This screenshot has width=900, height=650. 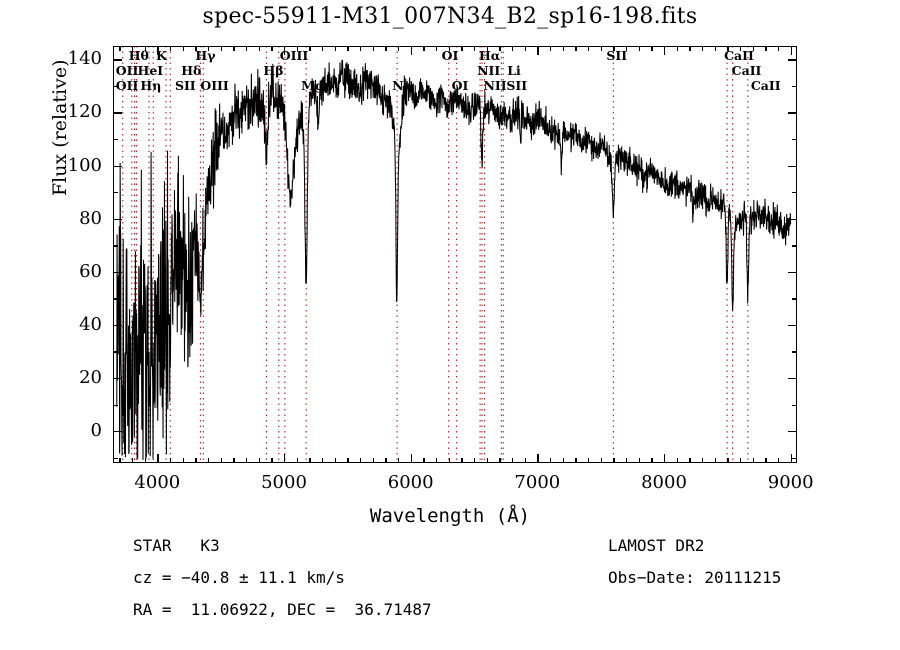 I want to click on x-tick-label: 8000, so click(x=664, y=482).